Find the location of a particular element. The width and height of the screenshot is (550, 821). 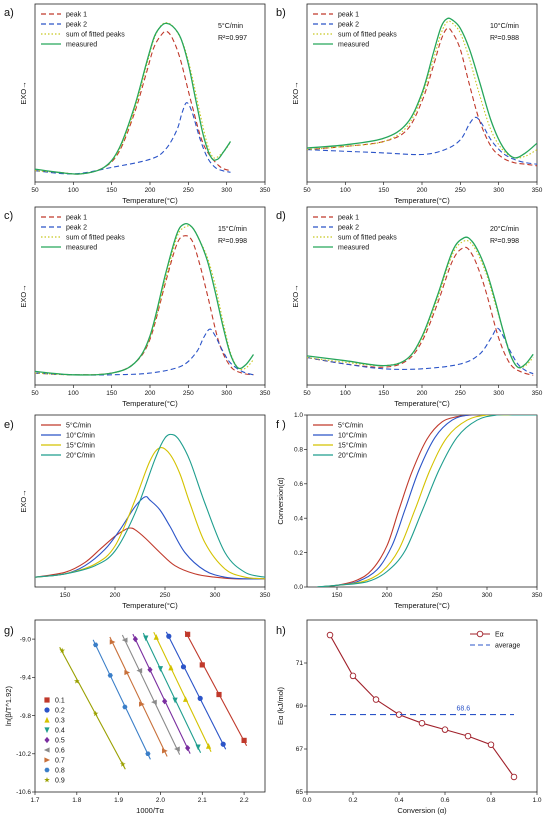

heating-rate-label: 5°C/min is located at coordinates (230, 26).